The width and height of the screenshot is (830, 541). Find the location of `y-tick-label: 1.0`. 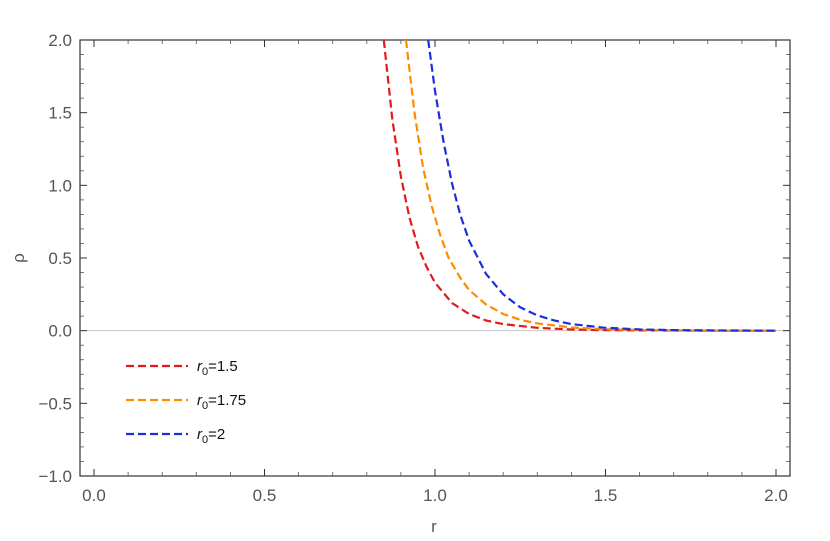

y-tick-label: 1.0 is located at coordinates (60, 185).